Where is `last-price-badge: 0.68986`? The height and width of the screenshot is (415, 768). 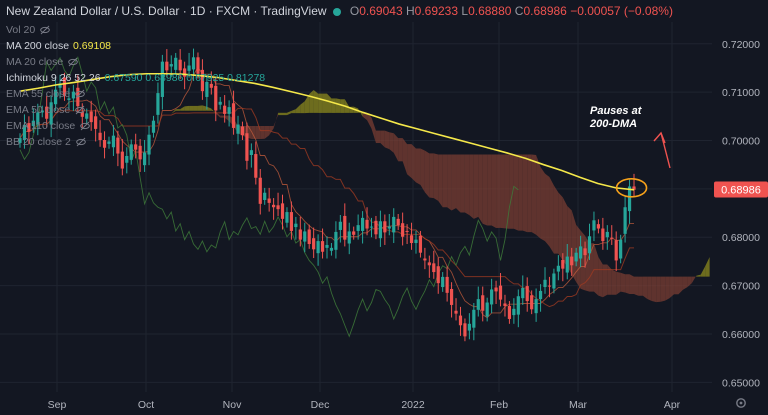 last-price-badge: 0.68986 is located at coordinates (741, 189).